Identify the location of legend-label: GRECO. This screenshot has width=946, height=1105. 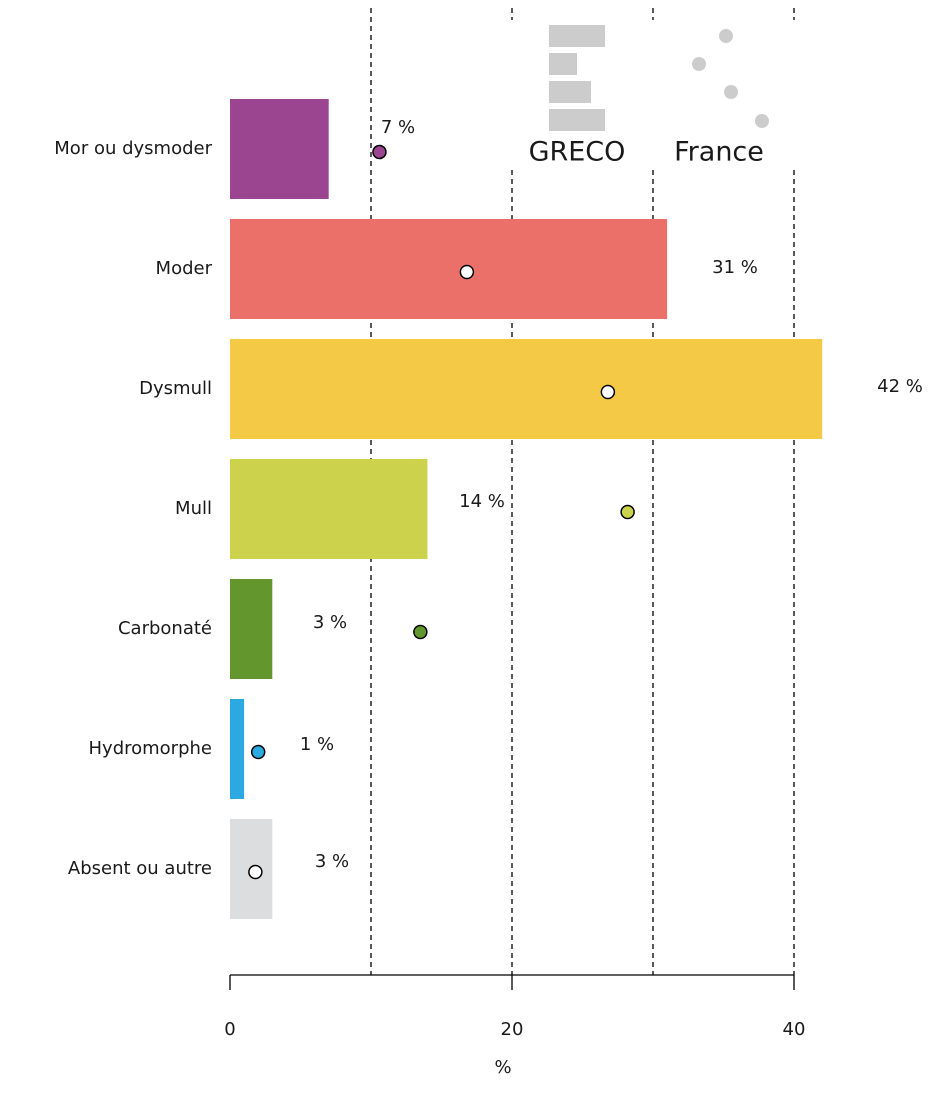
(577, 152).